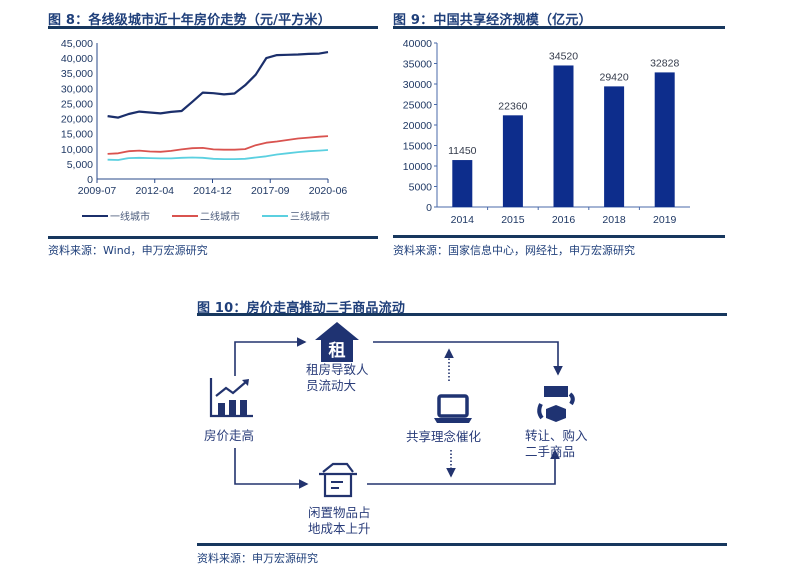 The image size is (787, 568). Describe the element at coordinates (310, 217) in the screenshot. I see `legend-label-tier3: 三线城市` at that location.